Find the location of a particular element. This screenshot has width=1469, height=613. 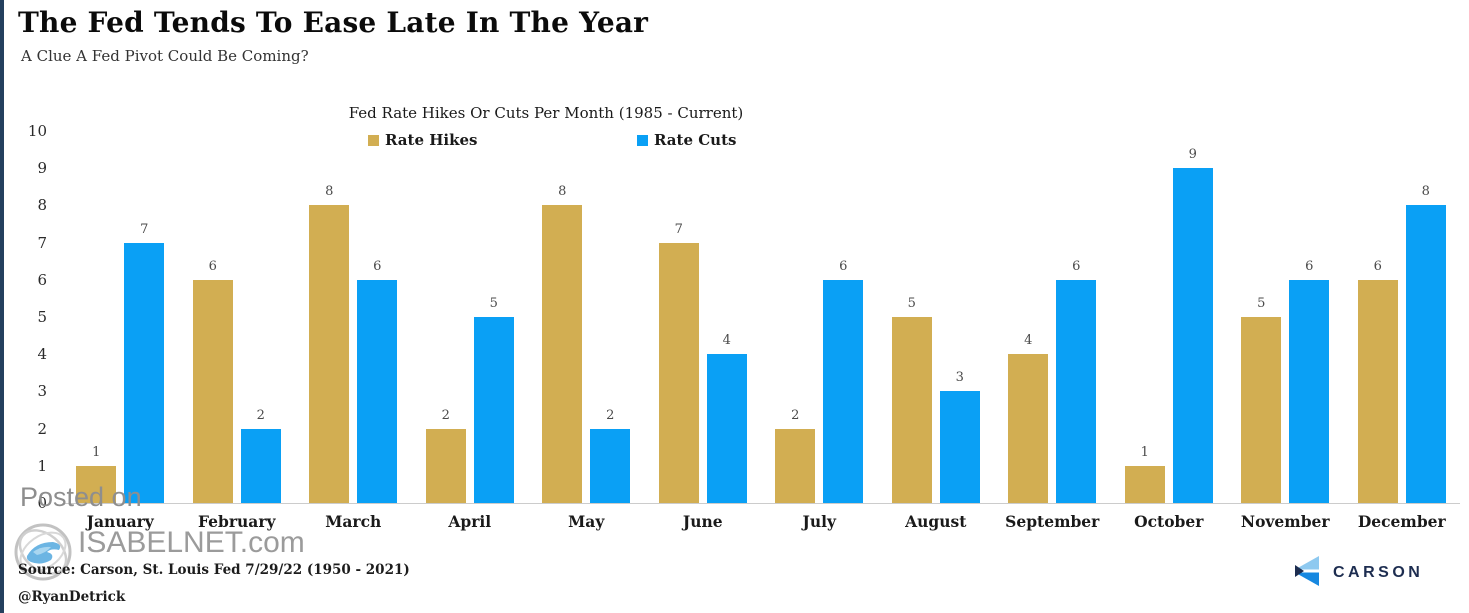

bar-rate-hikes-february: 6 is located at coordinates (212, 381).